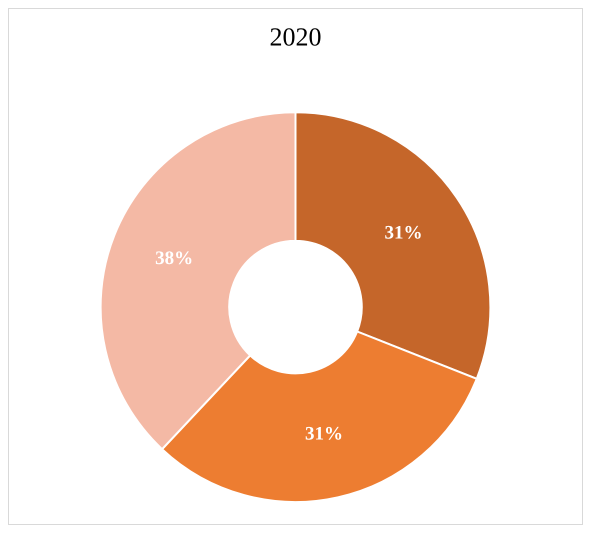  Describe the element at coordinates (296, 37) in the screenshot. I see `chart-title: 2020` at that location.